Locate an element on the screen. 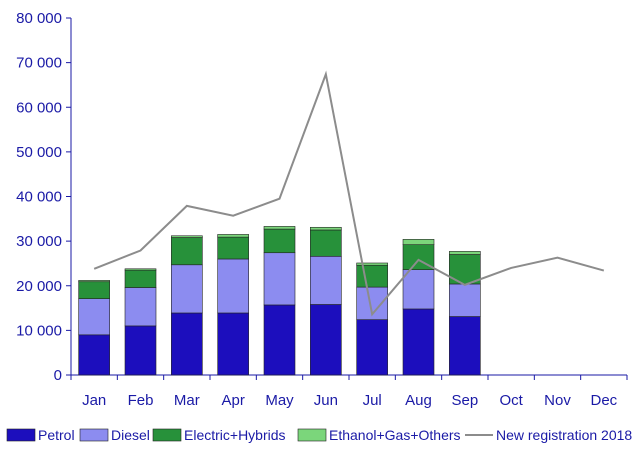 The image size is (643, 454). x-tick-label: Aug is located at coordinates (418, 400).